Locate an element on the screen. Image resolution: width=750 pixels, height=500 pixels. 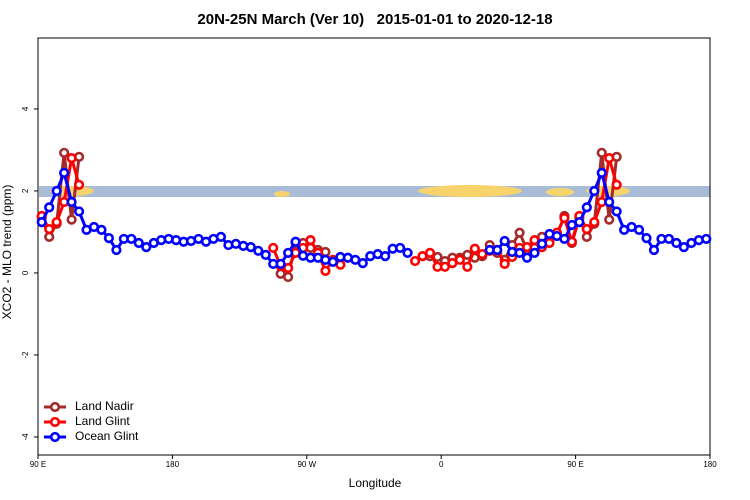
map-strip is located at coordinates (374, 191).